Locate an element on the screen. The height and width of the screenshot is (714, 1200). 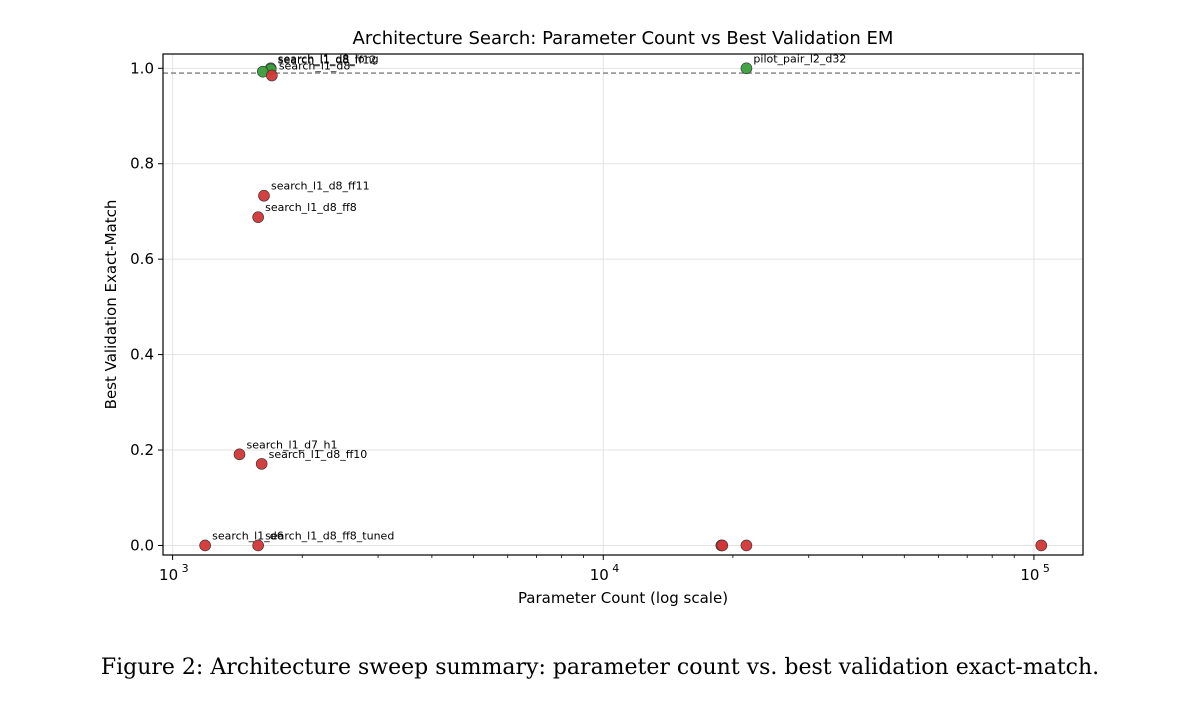
point-label: search_l1_d8_ff12 is located at coordinates (327, 59).